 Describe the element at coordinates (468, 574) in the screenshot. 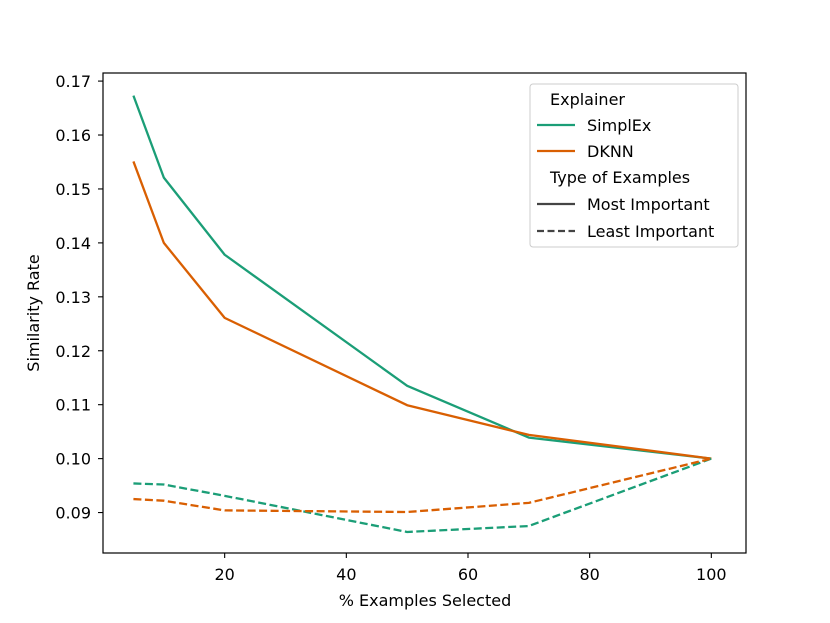

I see `x-tick-label: 60` at that location.